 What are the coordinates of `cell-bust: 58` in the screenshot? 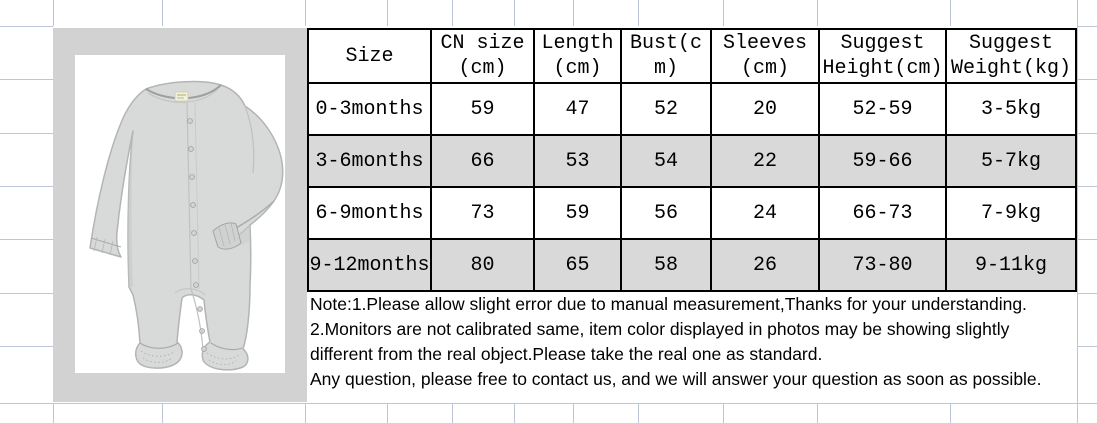 It's located at (666, 265).